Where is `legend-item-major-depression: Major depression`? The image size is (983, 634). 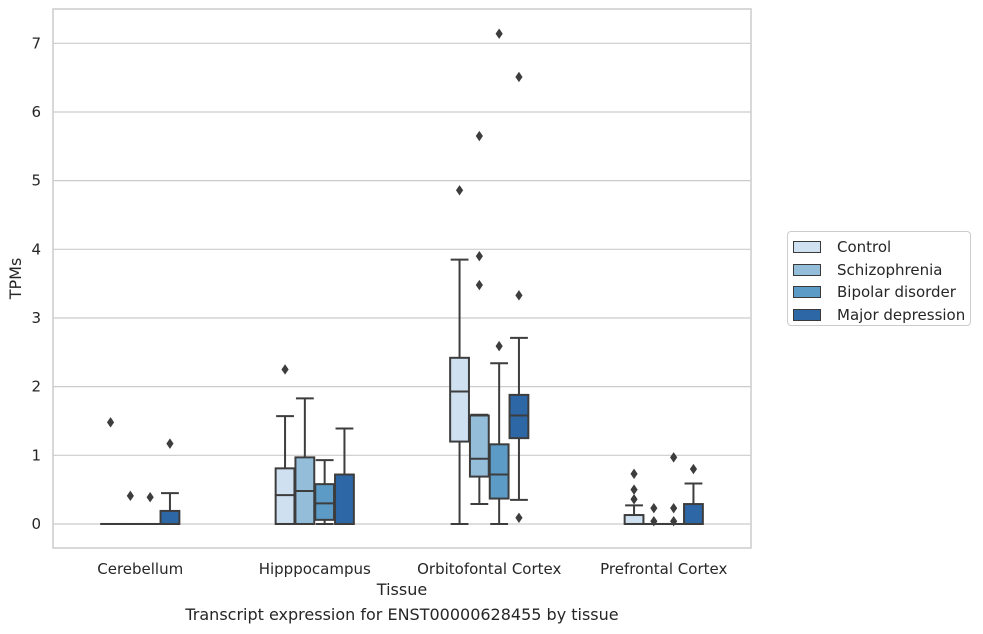 legend-item-major-depression: Major depression is located at coordinates (881, 315).